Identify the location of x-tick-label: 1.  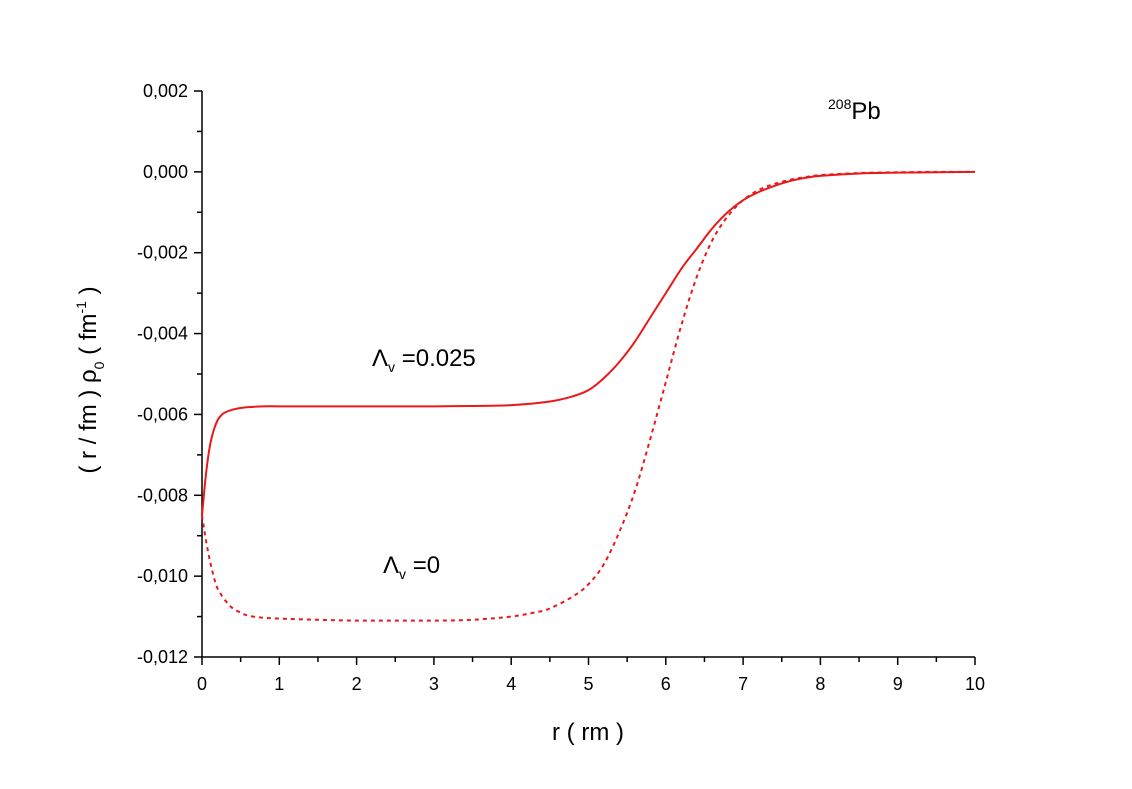
(279, 684).